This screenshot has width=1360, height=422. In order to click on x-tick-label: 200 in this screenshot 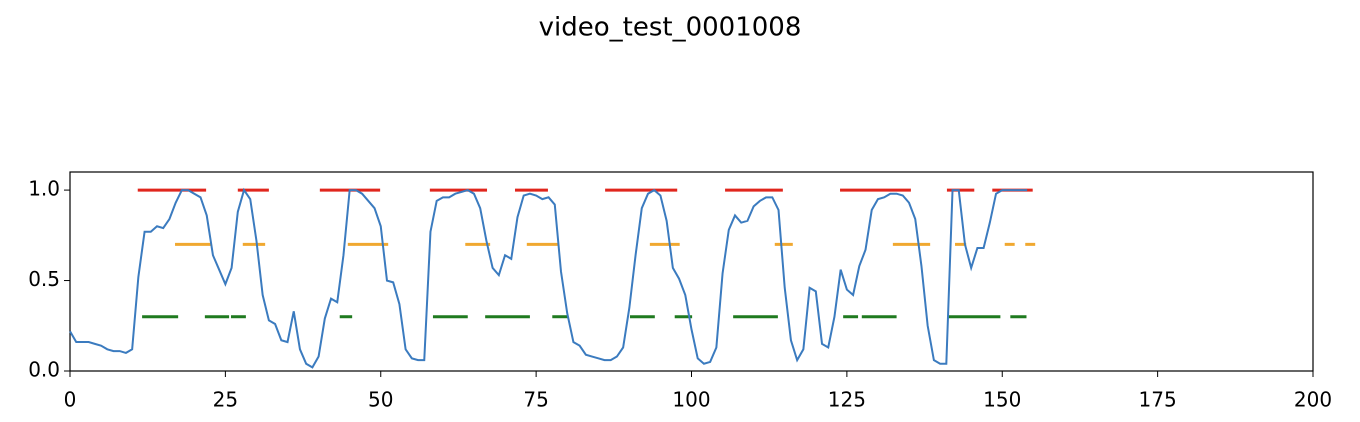, I will do `click(1313, 400)`.